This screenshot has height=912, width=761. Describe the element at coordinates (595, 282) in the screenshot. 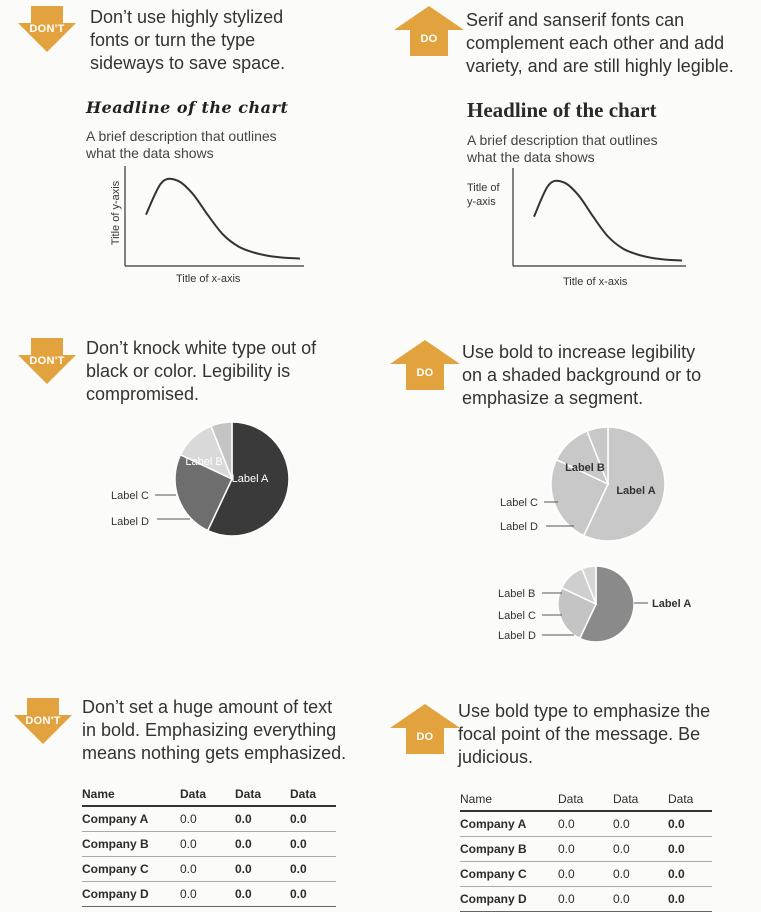

I see `x-axis-title-right: Title of x-axis` at that location.